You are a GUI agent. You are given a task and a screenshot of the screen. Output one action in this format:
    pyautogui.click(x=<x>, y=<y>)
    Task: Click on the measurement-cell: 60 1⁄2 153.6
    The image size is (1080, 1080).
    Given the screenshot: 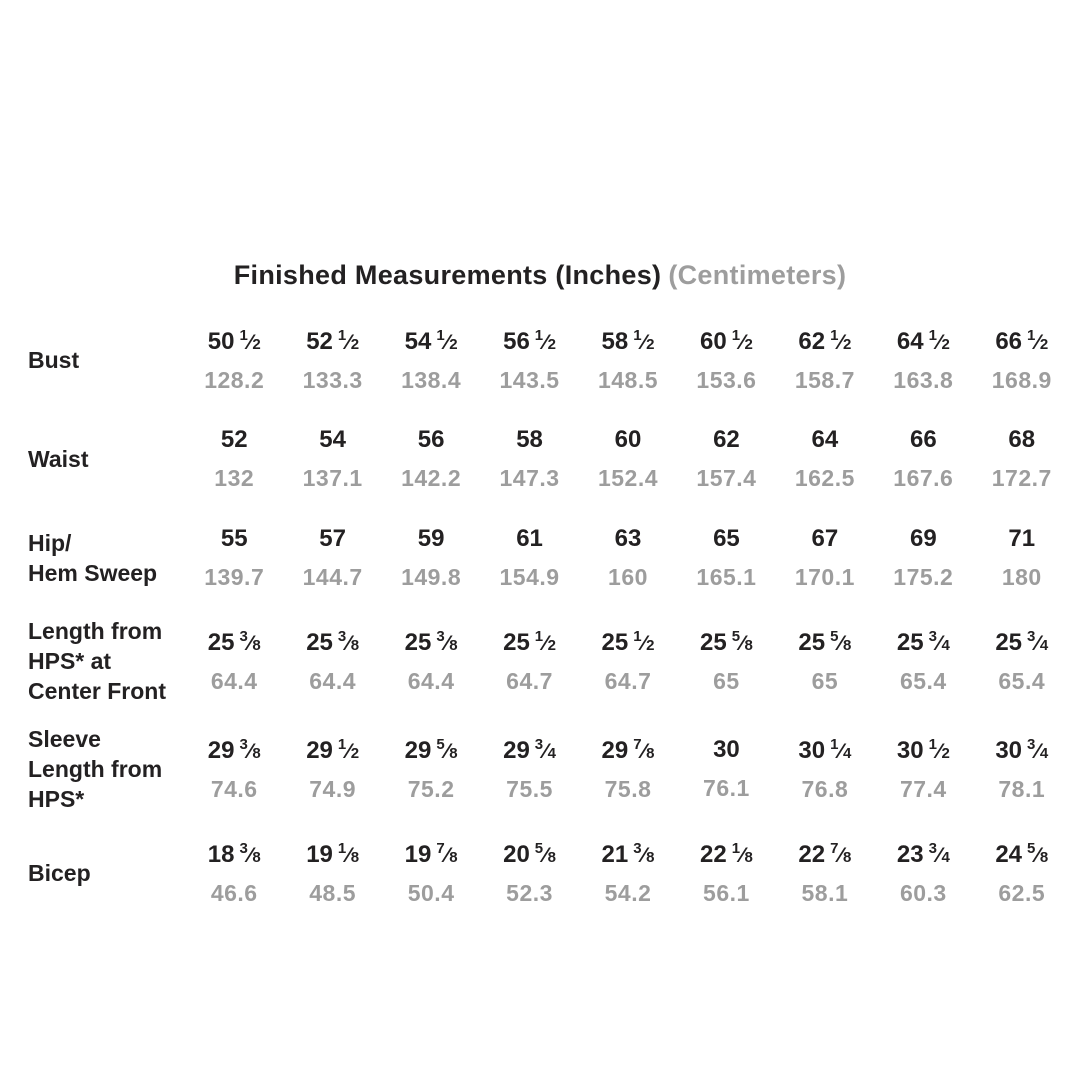 What is the action you would take?
    pyautogui.click(x=726, y=360)
    